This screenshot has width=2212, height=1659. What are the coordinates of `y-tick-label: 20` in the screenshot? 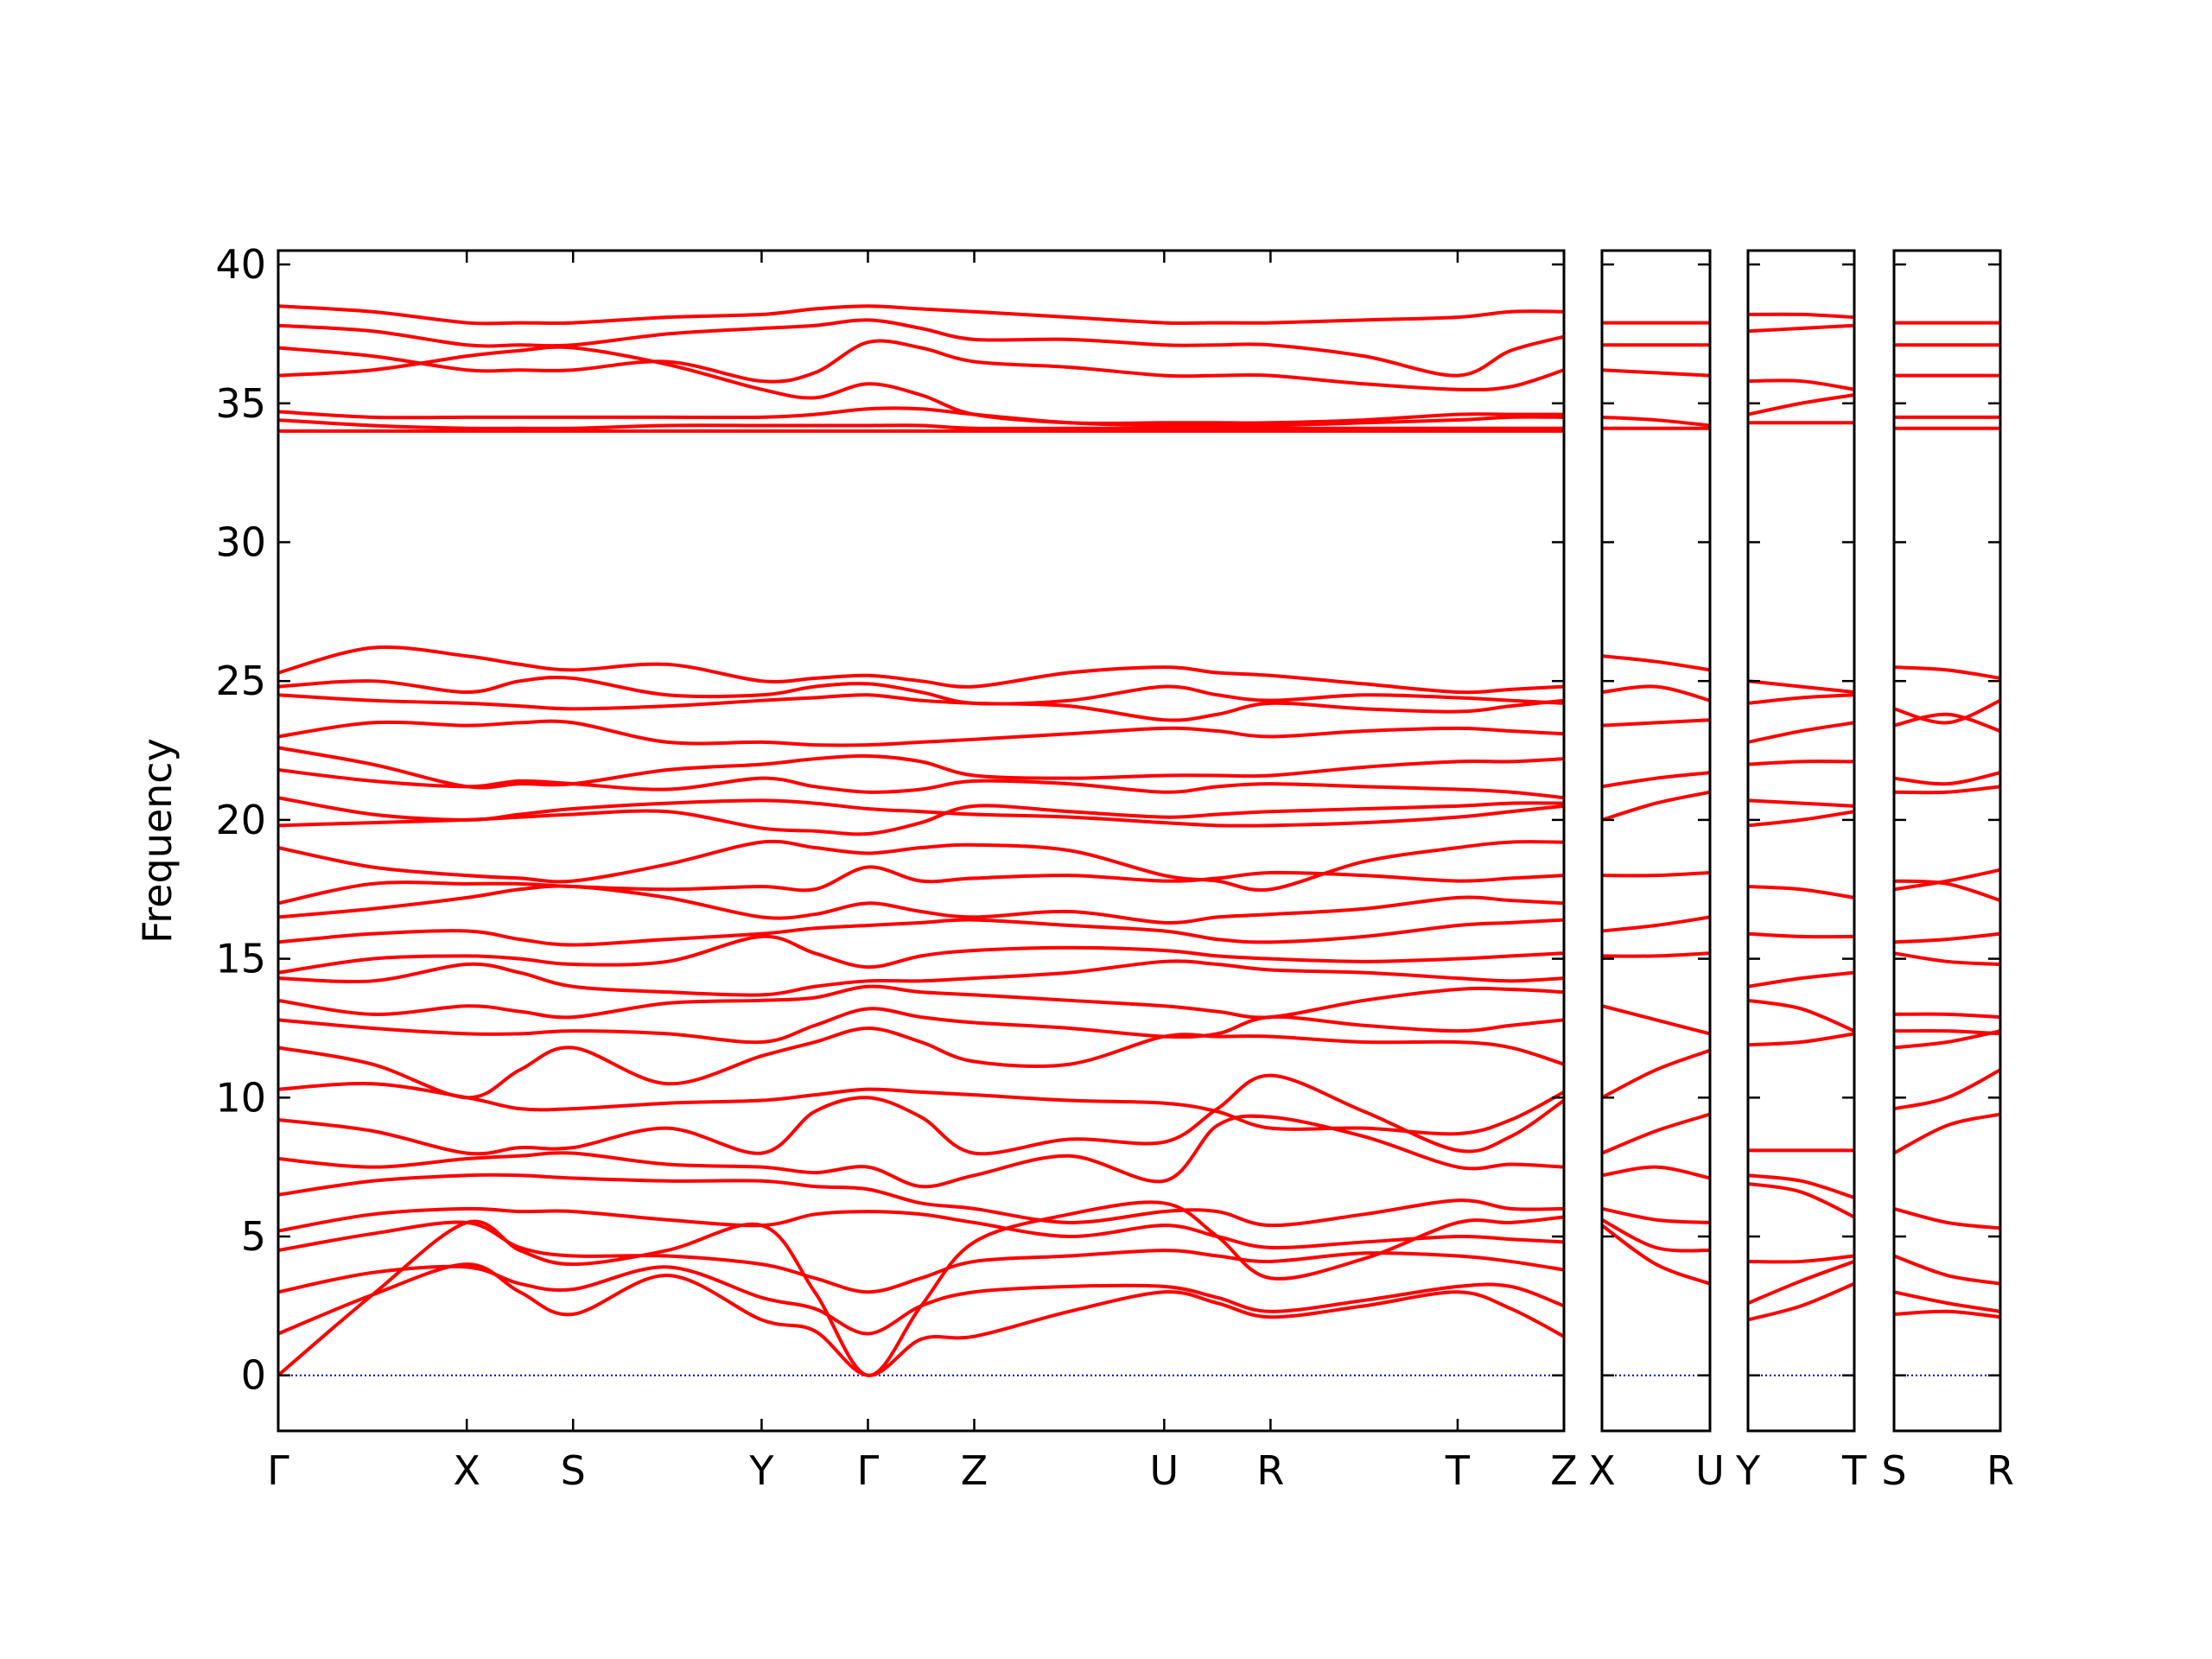 It's located at (240, 820).